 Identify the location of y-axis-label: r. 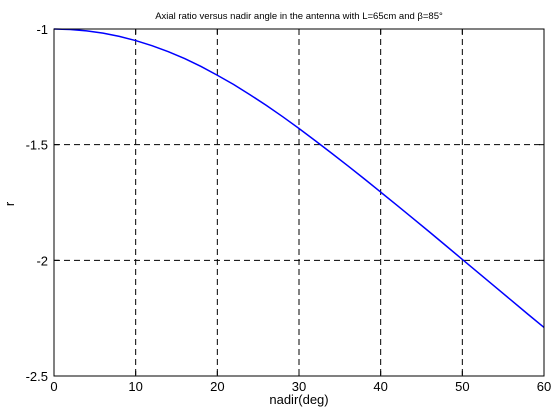
(9, 203).